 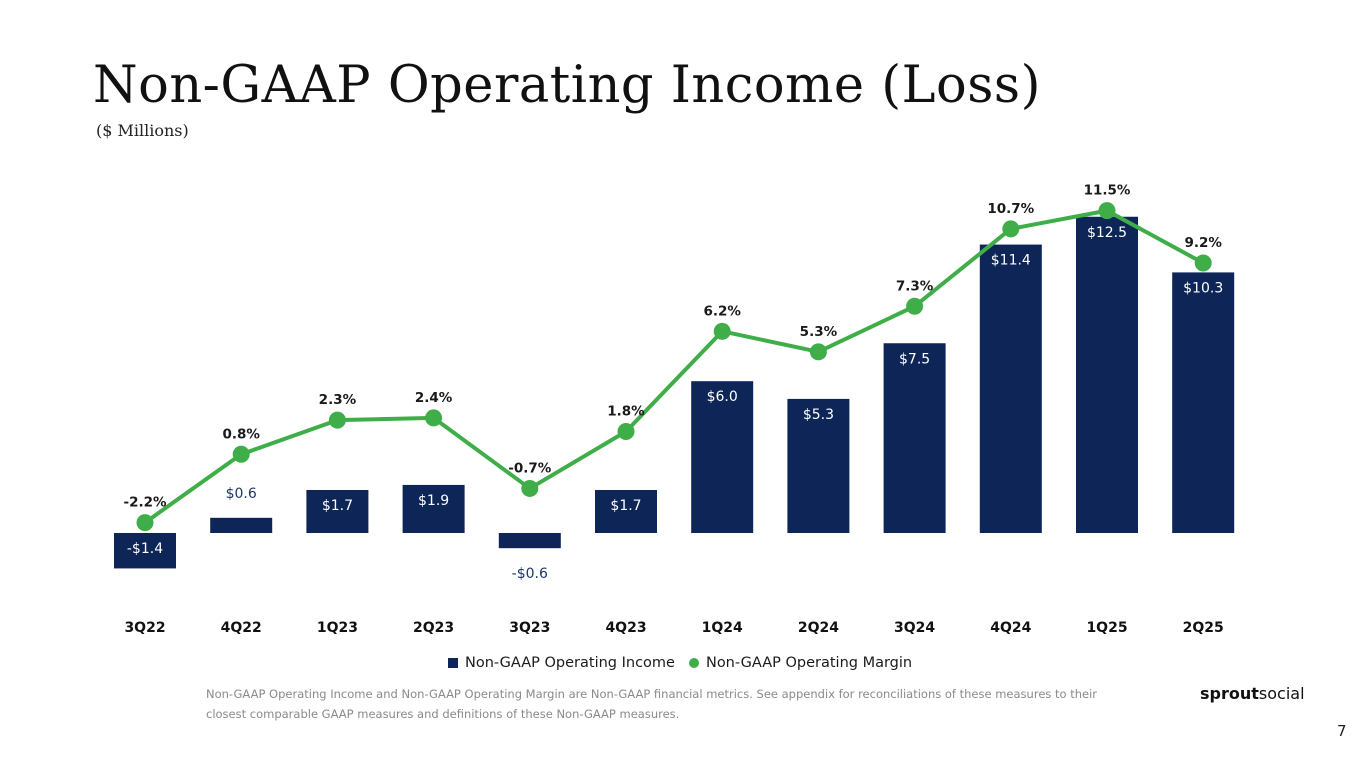 I want to click on sprout-social-logo: sproutsocial, so click(x=1252, y=693).